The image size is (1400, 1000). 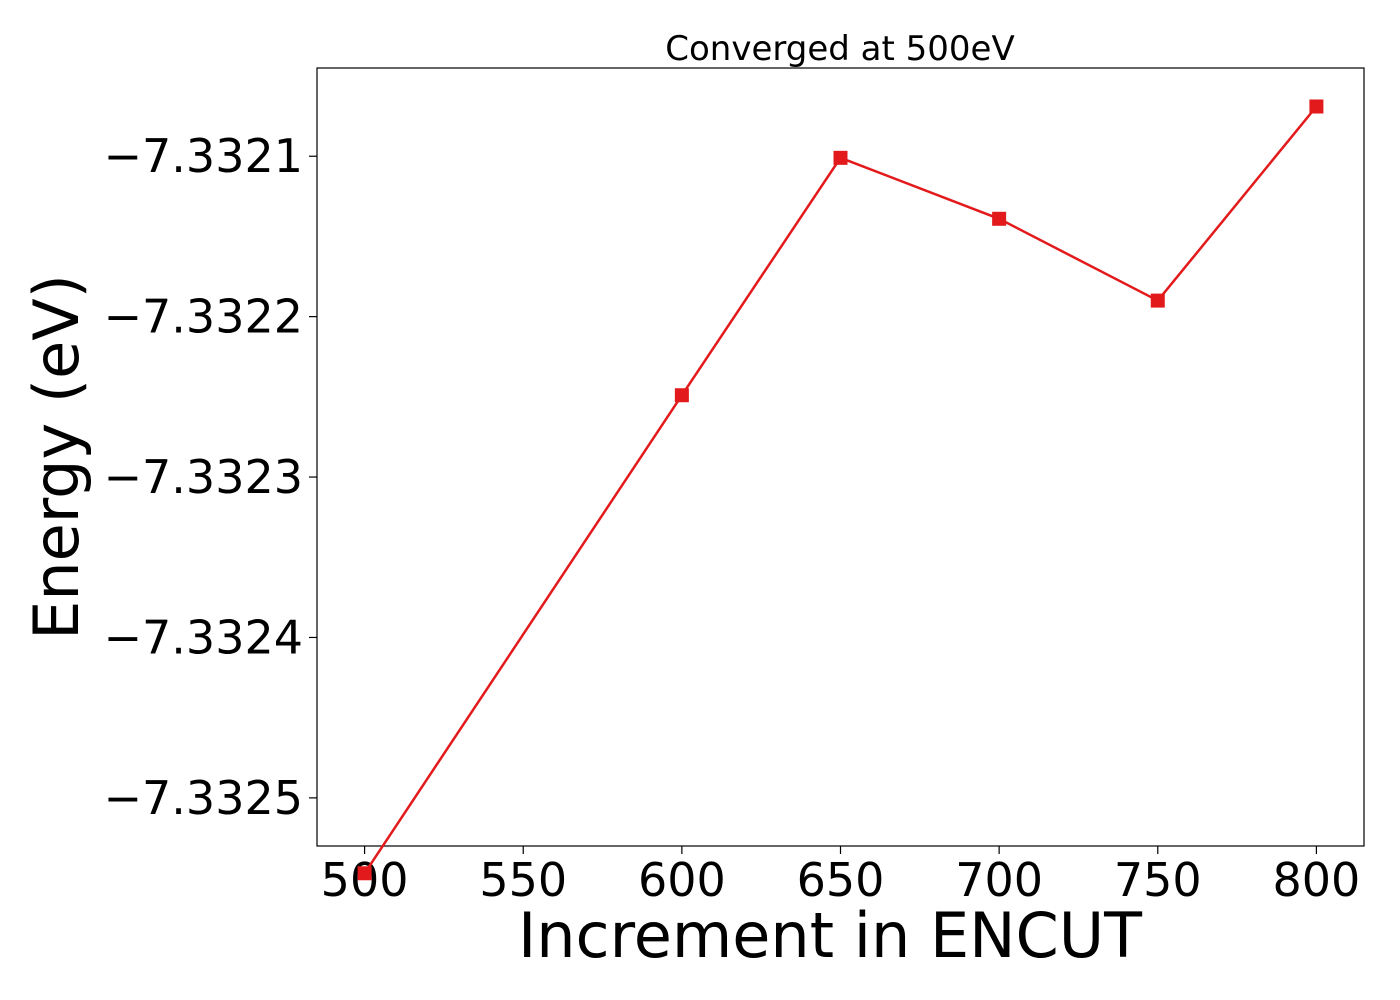 I want to click on y-tick-label: −7.3324, so click(x=204, y=637).